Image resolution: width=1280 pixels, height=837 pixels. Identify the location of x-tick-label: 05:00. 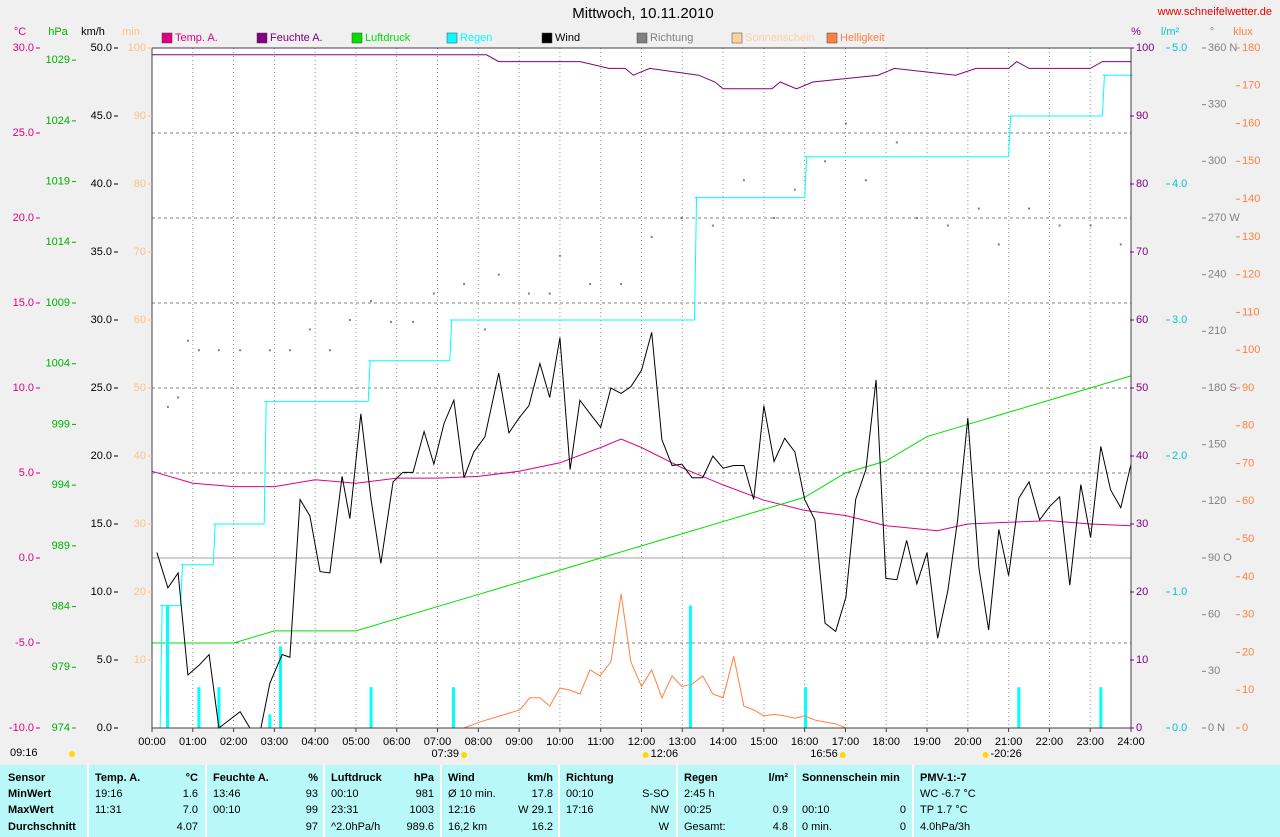
(356, 742).